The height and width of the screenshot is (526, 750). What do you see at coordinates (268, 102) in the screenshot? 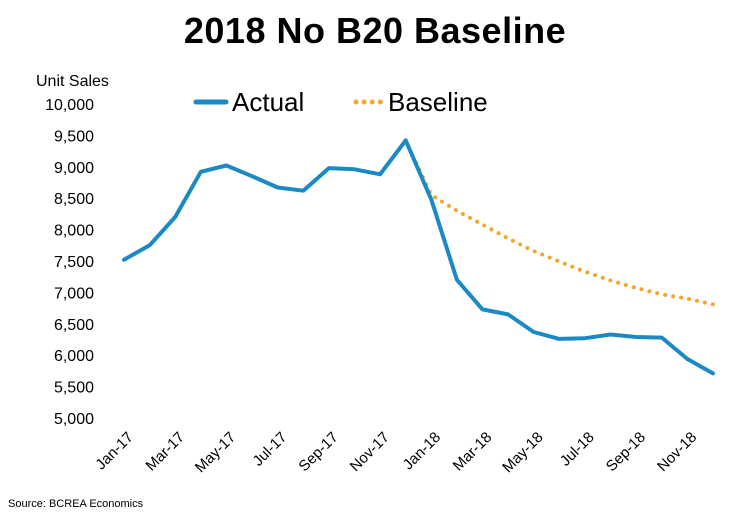
I see `legend-actual-label: Actual` at bounding box center [268, 102].